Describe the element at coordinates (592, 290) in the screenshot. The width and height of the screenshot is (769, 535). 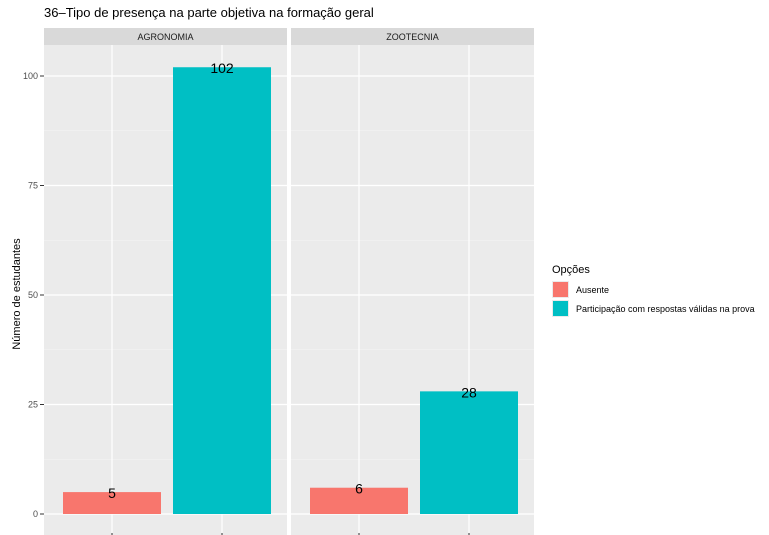
I see `legend-label: Ausente` at that location.